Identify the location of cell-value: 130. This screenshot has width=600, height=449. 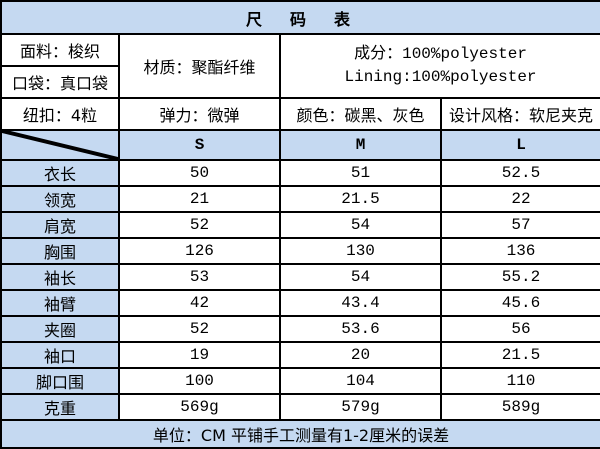
(360, 251).